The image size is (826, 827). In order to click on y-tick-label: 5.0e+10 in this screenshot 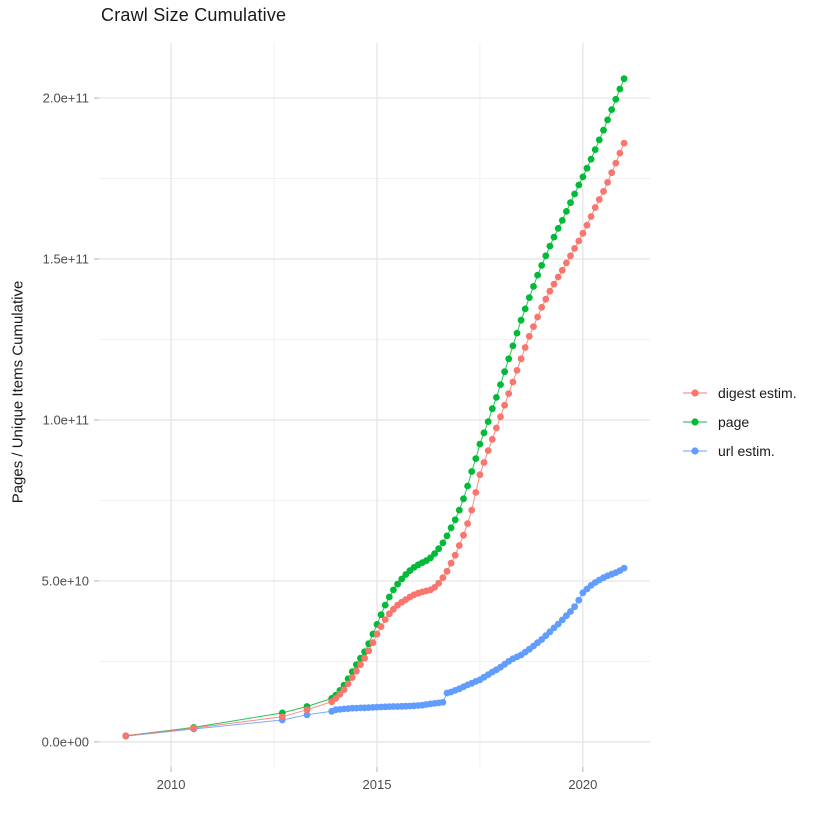, I will do `click(65, 580)`.